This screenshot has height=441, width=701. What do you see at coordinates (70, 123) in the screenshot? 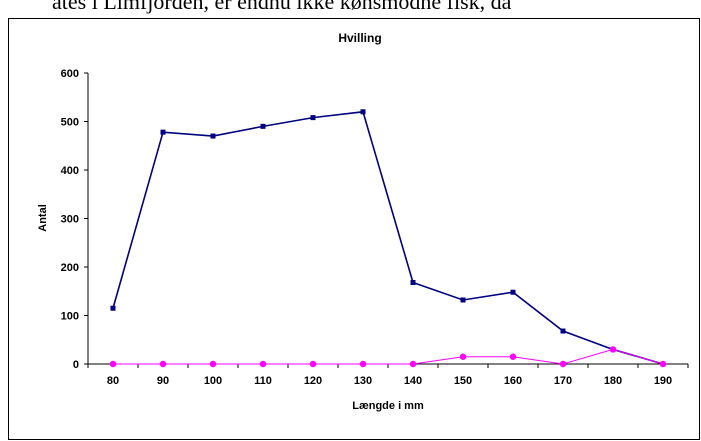
I see `y-tick-label: 500` at bounding box center [70, 123].